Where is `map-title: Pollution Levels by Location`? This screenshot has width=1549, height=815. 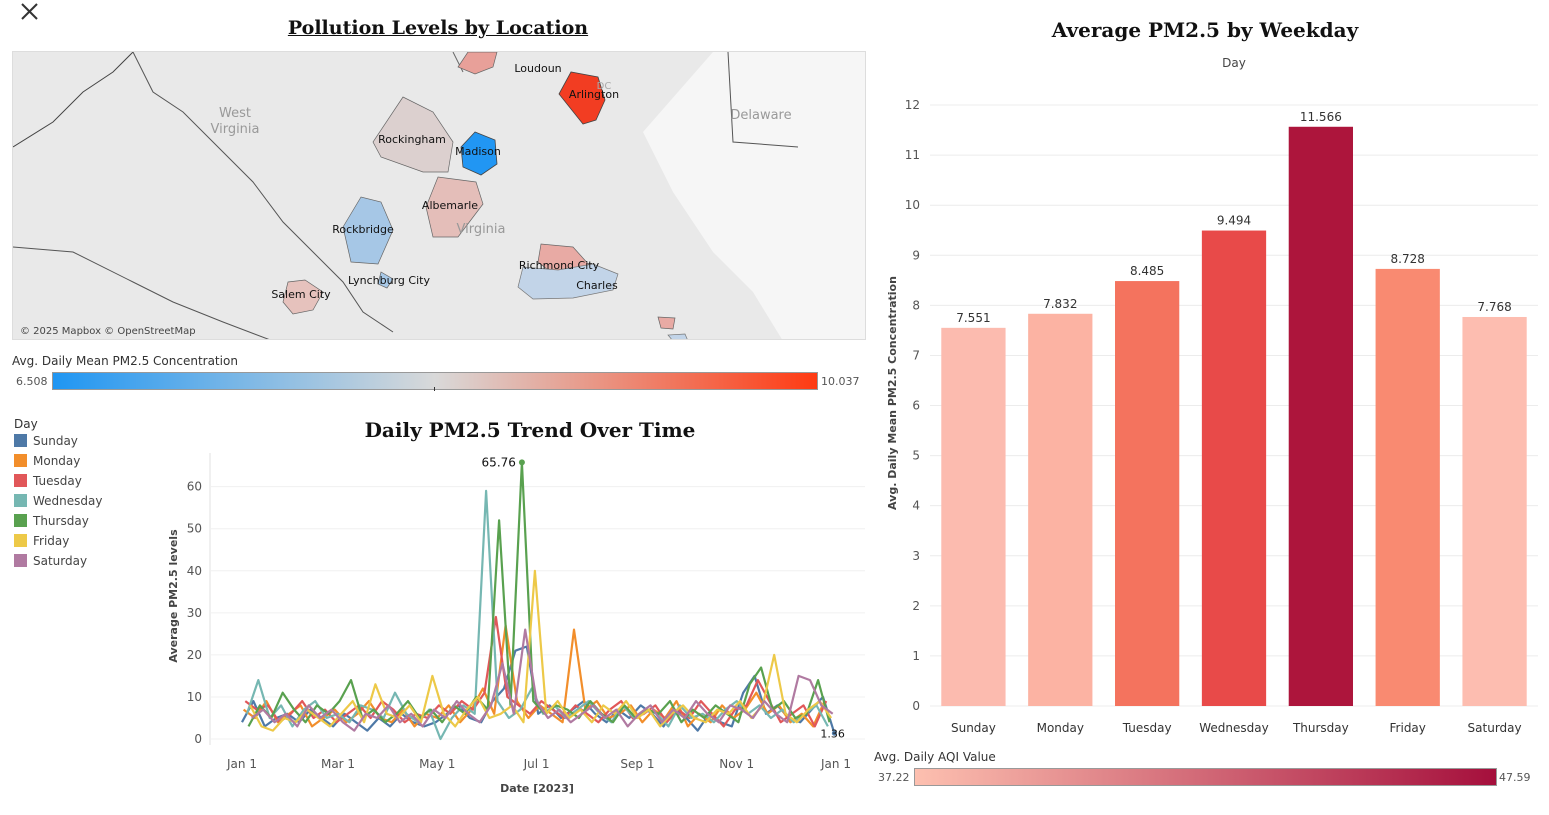
map-title: Pollution Levels by Location is located at coordinates (438, 28).